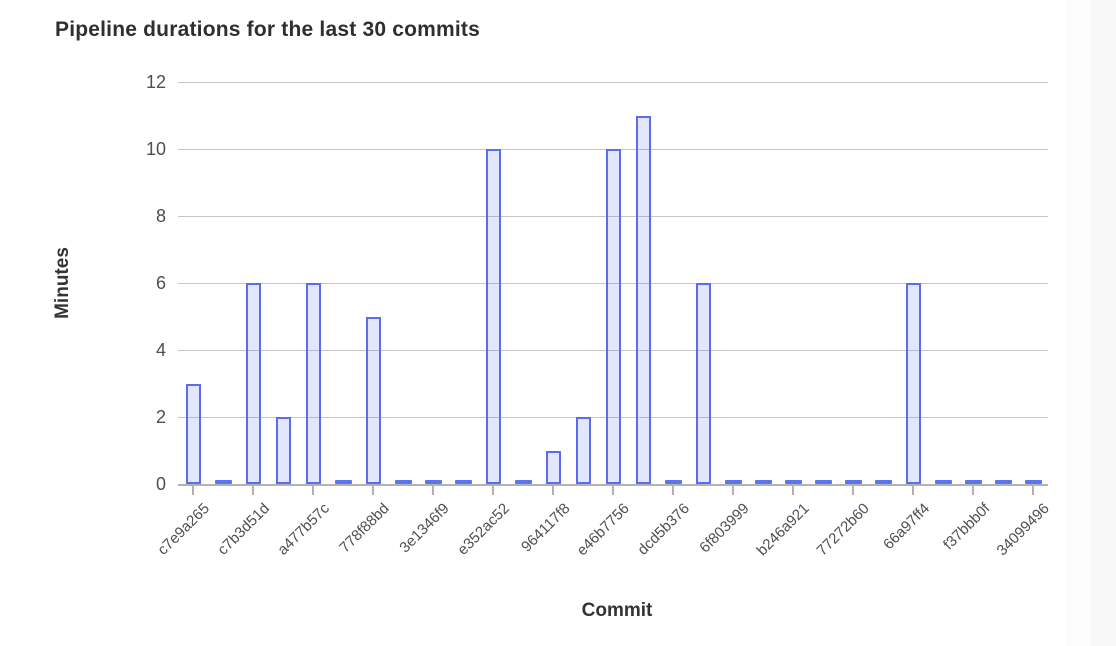 This screenshot has height=646, width=1116. What do you see at coordinates (906, 527) in the screenshot?
I see `x-tick-label: 66a97ff4` at bounding box center [906, 527].